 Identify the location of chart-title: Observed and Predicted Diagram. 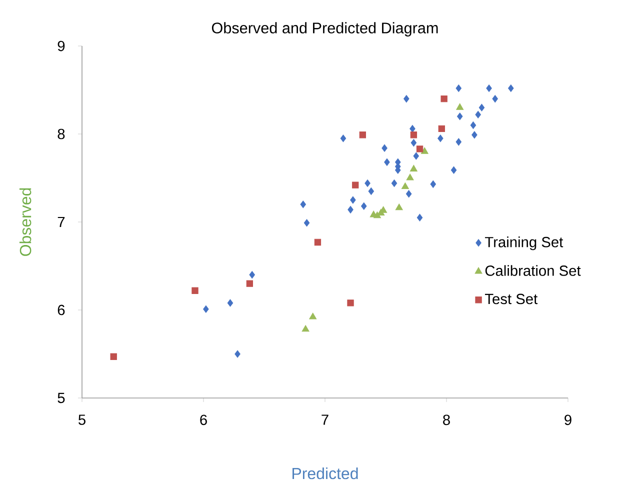
(325, 29).